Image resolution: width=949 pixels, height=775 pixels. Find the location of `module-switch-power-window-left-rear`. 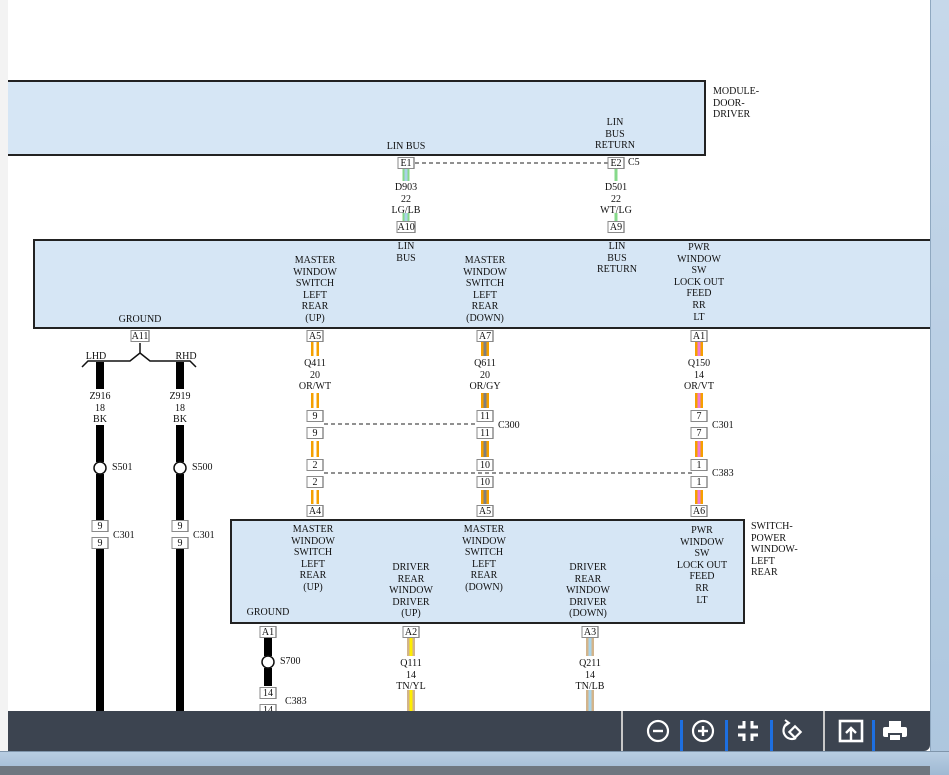

module-switch-power-window-left-rear is located at coordinates (487, 571).